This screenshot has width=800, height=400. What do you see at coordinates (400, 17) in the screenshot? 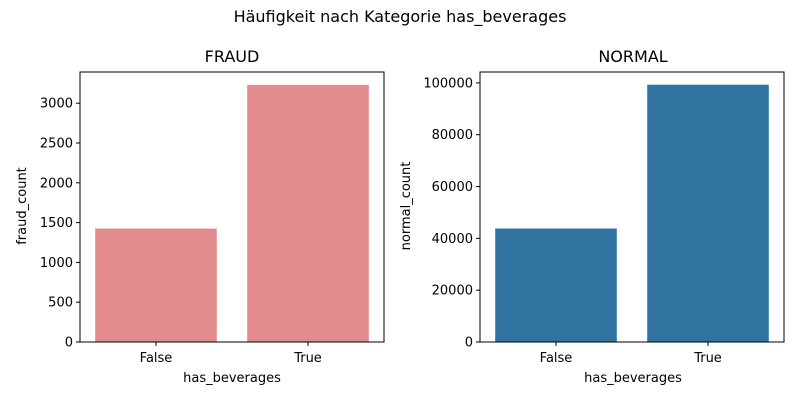
I see `figure-suptitle: Häufigkeit nach Kategorie has_beverages` at bounding box center [400, 17].